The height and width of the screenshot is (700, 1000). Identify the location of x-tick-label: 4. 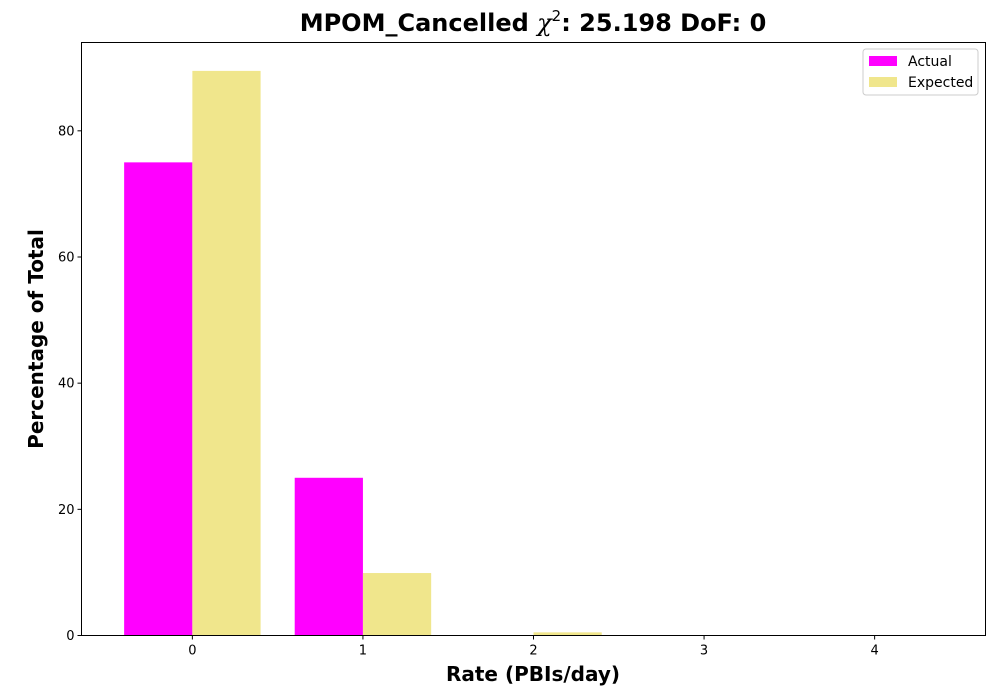
(874, 651).